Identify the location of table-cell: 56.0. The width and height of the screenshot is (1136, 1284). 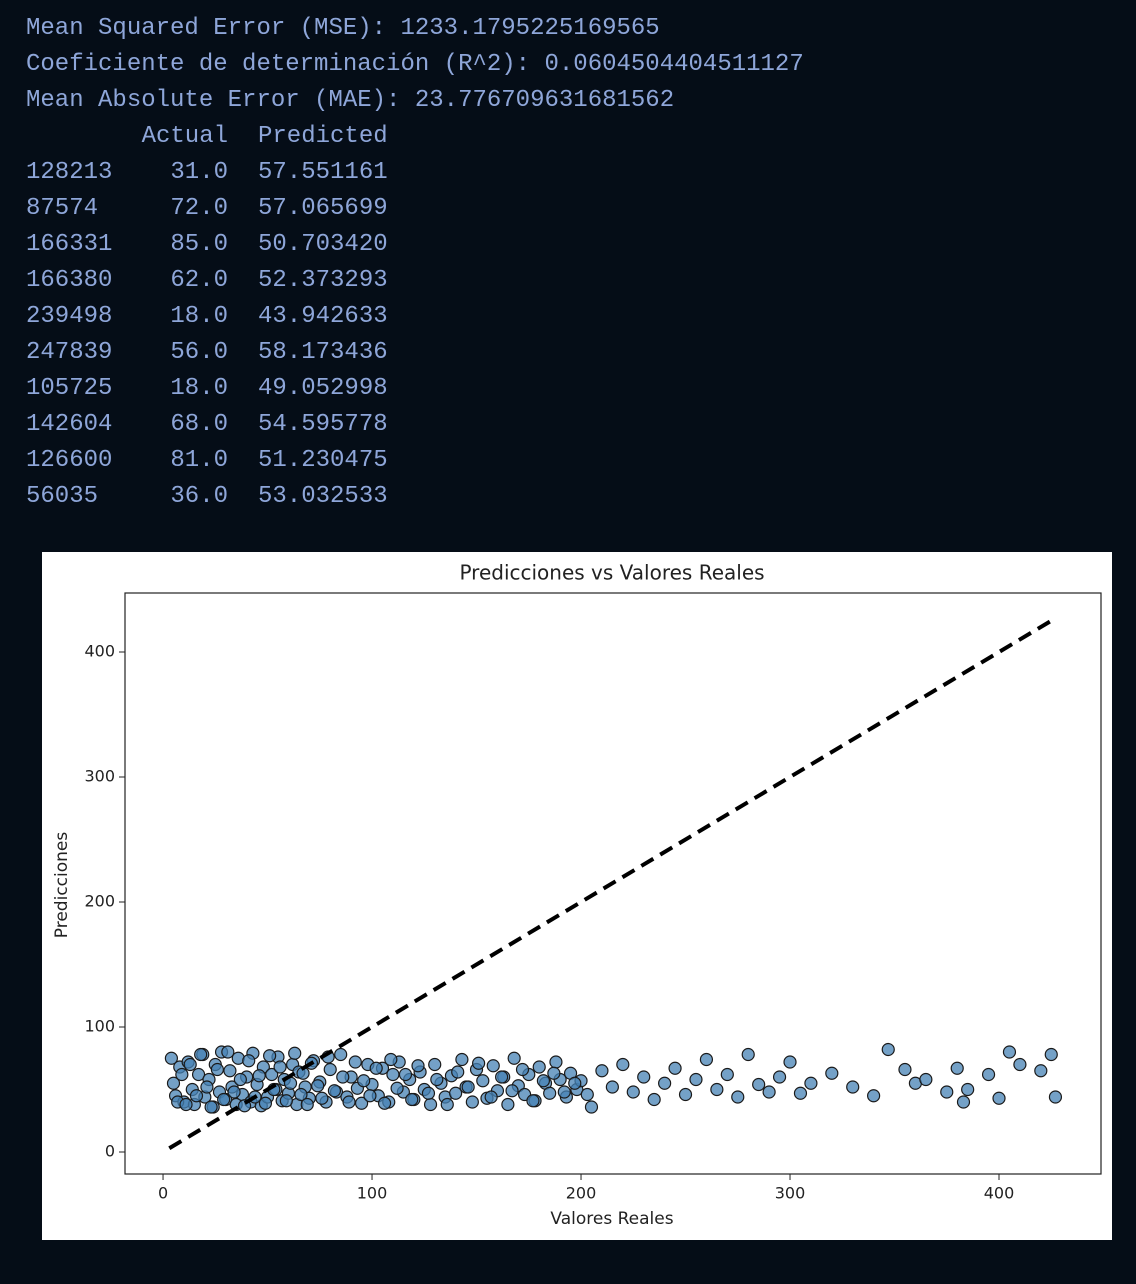
(199, 352).